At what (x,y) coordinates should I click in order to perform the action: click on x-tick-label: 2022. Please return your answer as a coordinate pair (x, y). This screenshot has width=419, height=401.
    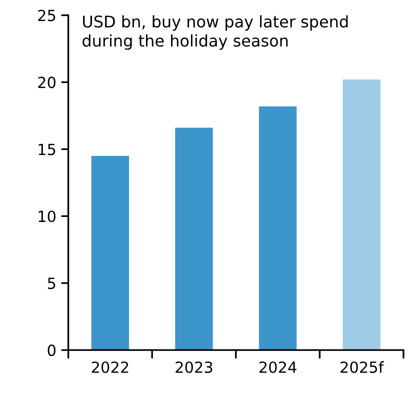
    Looking at the image, I should click on (110, 367).